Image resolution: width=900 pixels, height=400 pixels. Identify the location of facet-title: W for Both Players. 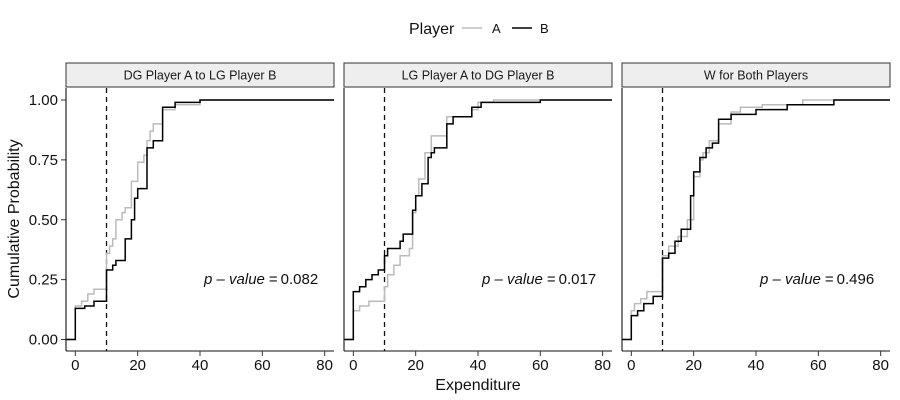
(756, 76).